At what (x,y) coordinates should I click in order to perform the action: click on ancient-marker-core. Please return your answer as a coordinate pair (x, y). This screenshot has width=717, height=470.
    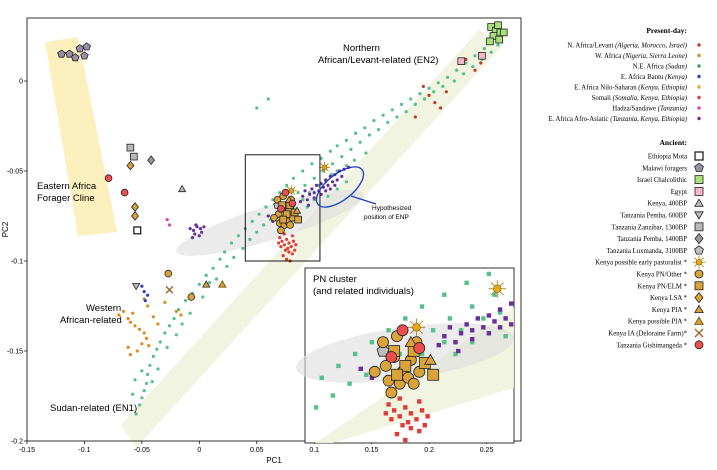
    Looking at the image, I should click on (291, 191).